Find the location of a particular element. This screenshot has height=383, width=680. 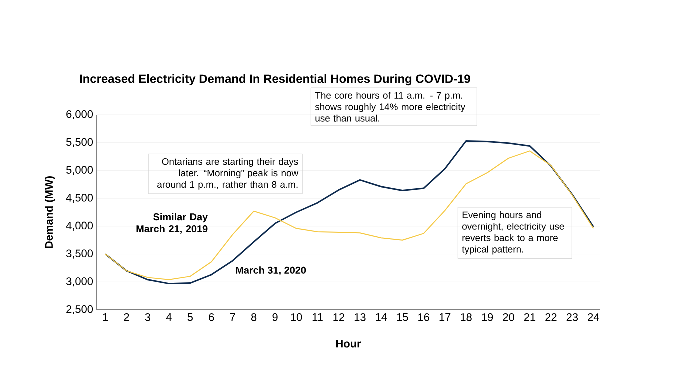

x-tick-label: 20 is located at coordinates (508, 318).